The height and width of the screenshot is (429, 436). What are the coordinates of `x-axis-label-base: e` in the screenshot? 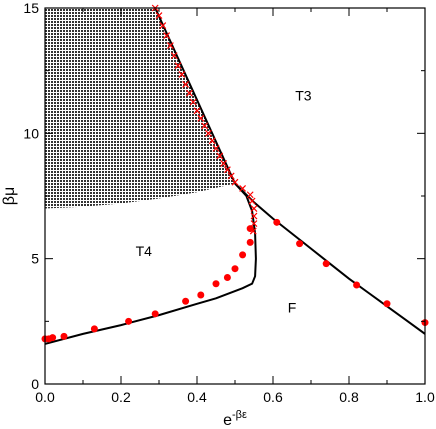 It's located at (227, 420).